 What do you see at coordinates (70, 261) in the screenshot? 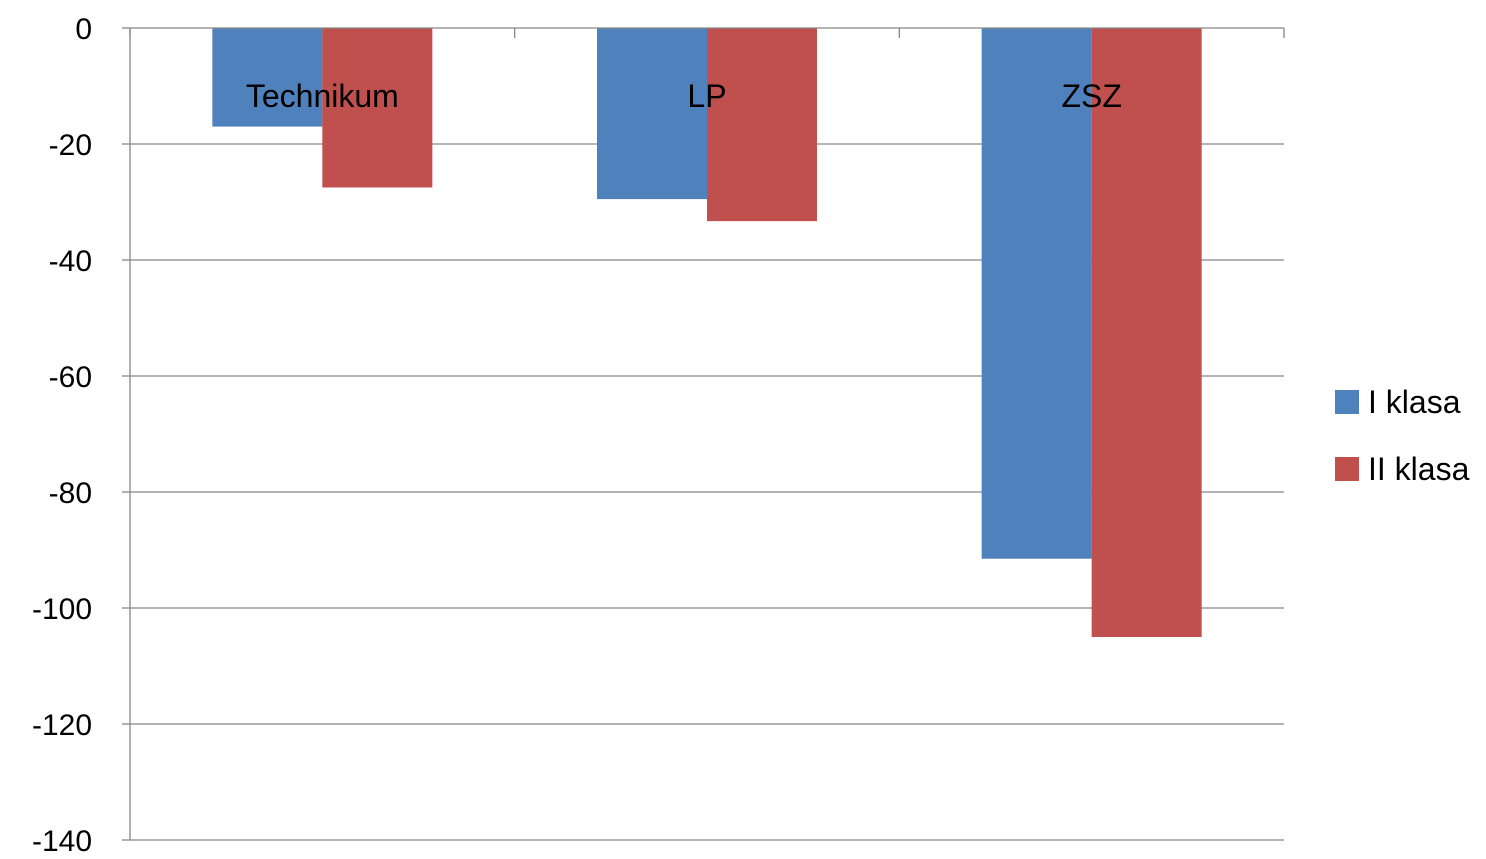
I see `y-tick-label: -40` at bounding box center [70, 261].